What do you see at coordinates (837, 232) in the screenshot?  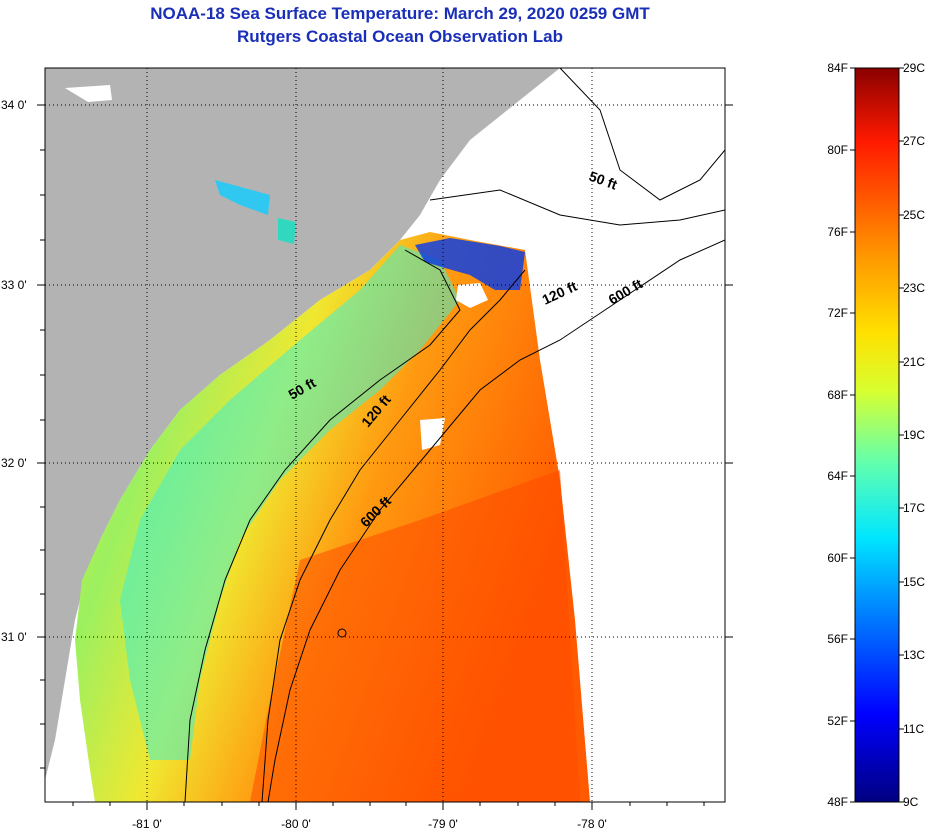 I see `colorbar-f-label: 76F` at bounding box center [837, 232].